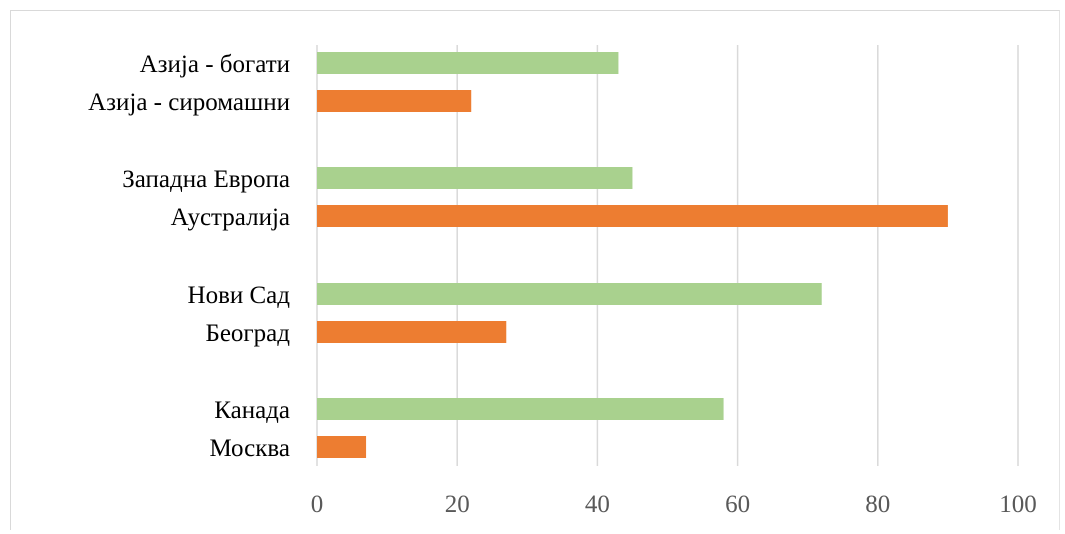 The width and height of the screenshot is (1065, 534). Describe the element at coordinates (674, 504) in the screenshot. I see `x-tick-labels: 0 20 40 60 80 100` at that location.